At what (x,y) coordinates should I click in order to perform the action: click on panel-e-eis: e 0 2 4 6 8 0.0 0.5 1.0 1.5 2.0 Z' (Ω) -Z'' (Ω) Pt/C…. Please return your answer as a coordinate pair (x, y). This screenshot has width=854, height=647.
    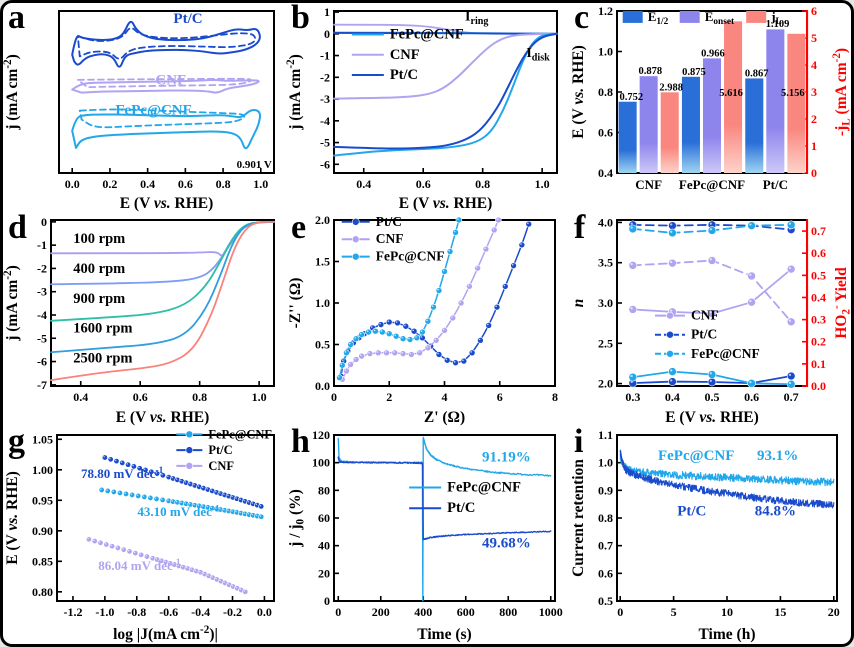
    Looking at the image, I should click on (427, 318).